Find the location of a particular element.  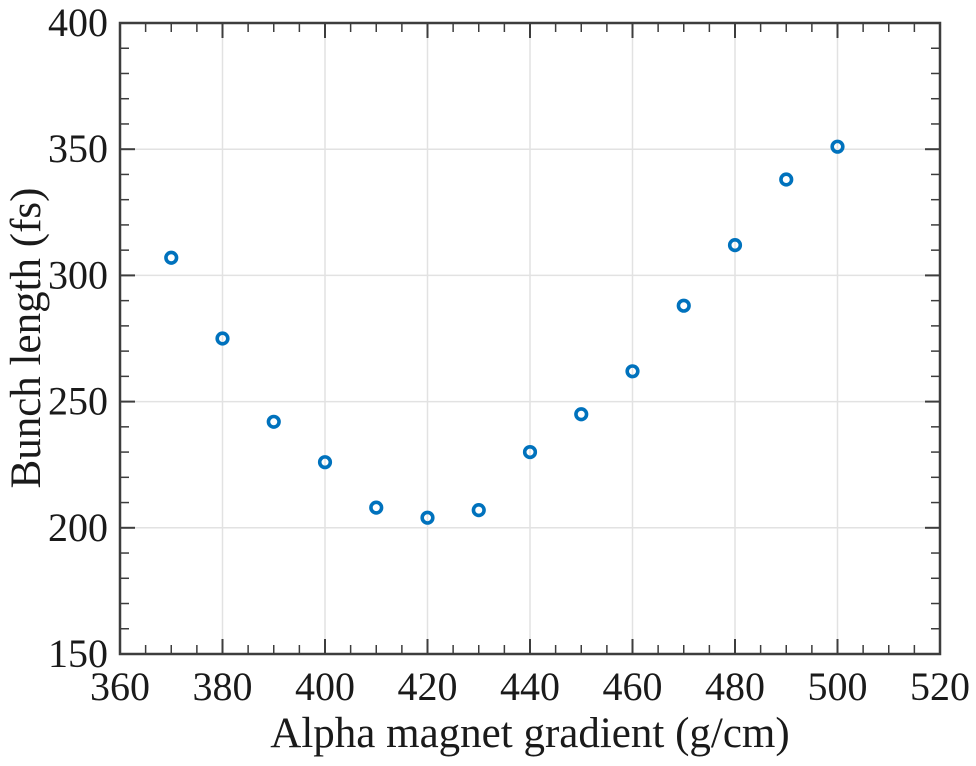

x-tick-label: 520 is located at coordinates (940, 686).